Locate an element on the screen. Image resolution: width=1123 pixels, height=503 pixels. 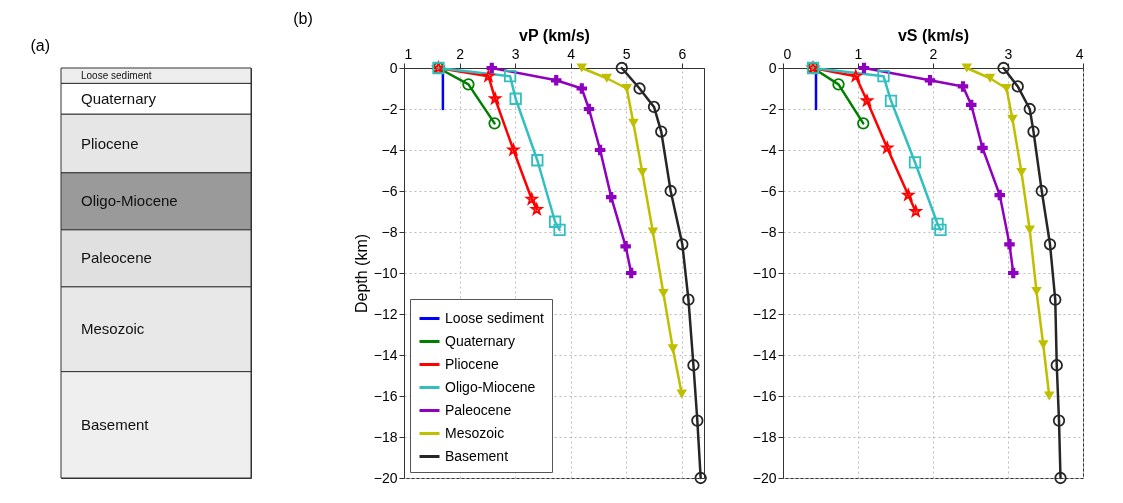
text: Basement is located at coordinates (115, 424).